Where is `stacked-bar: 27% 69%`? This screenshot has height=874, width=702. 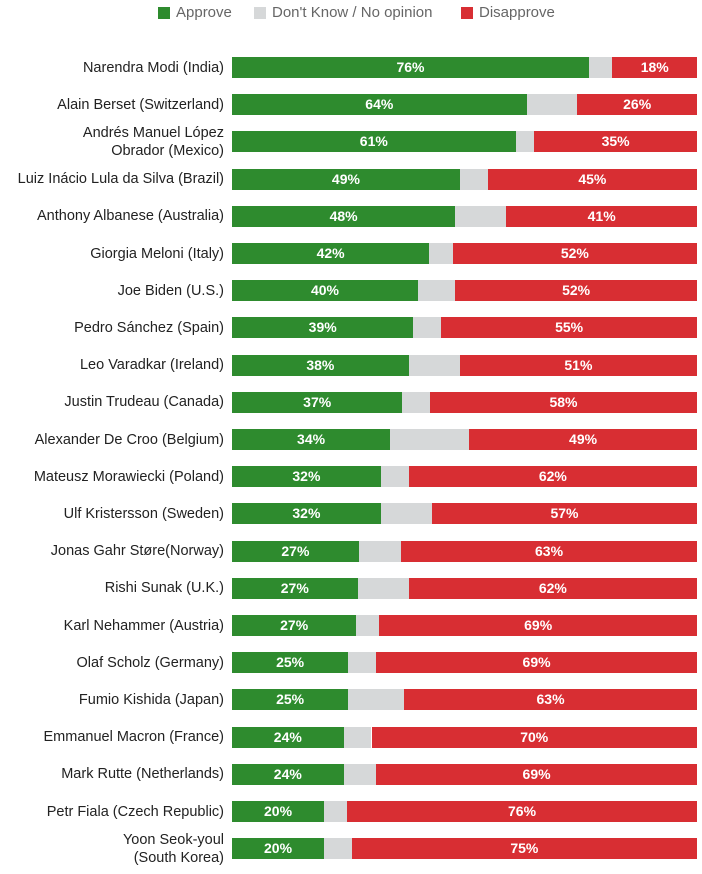
stacked-bar: 27% 69% is located at coordinates (464, 625).